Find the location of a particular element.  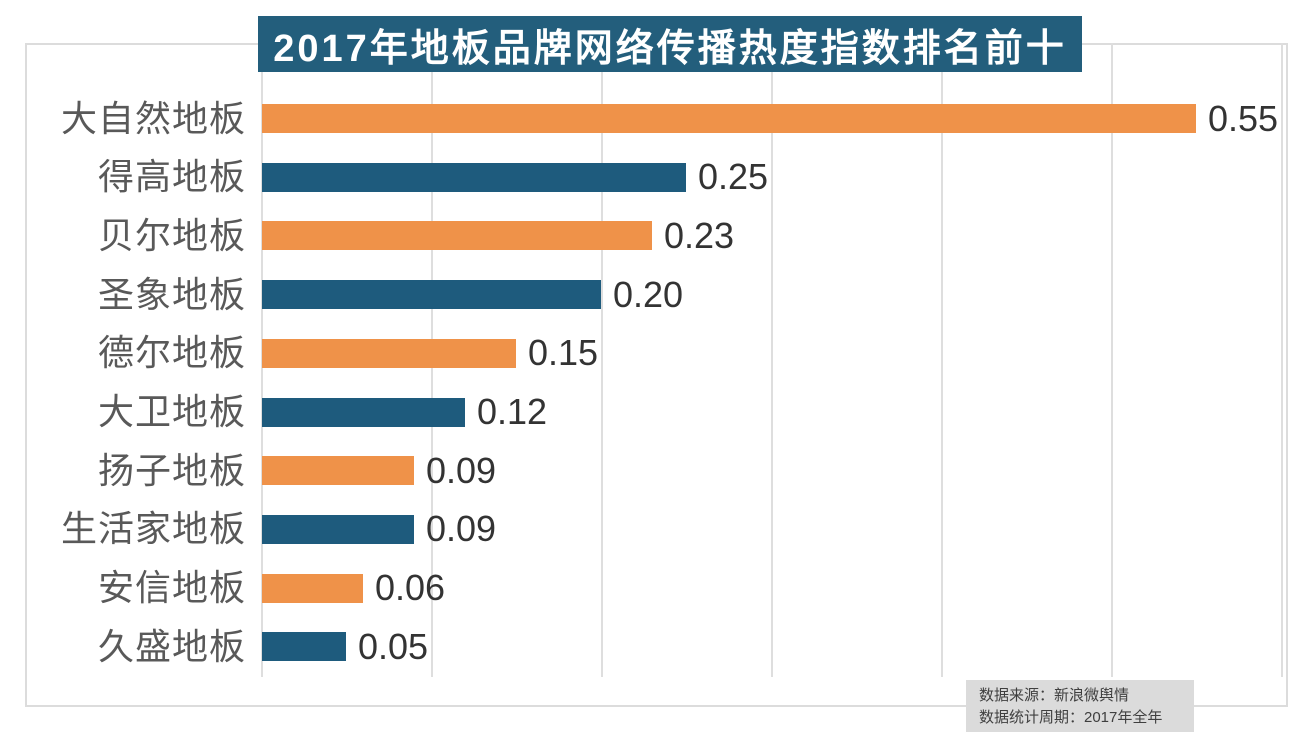

category-label: 久盛地板 is located at coordinates (171, 646).